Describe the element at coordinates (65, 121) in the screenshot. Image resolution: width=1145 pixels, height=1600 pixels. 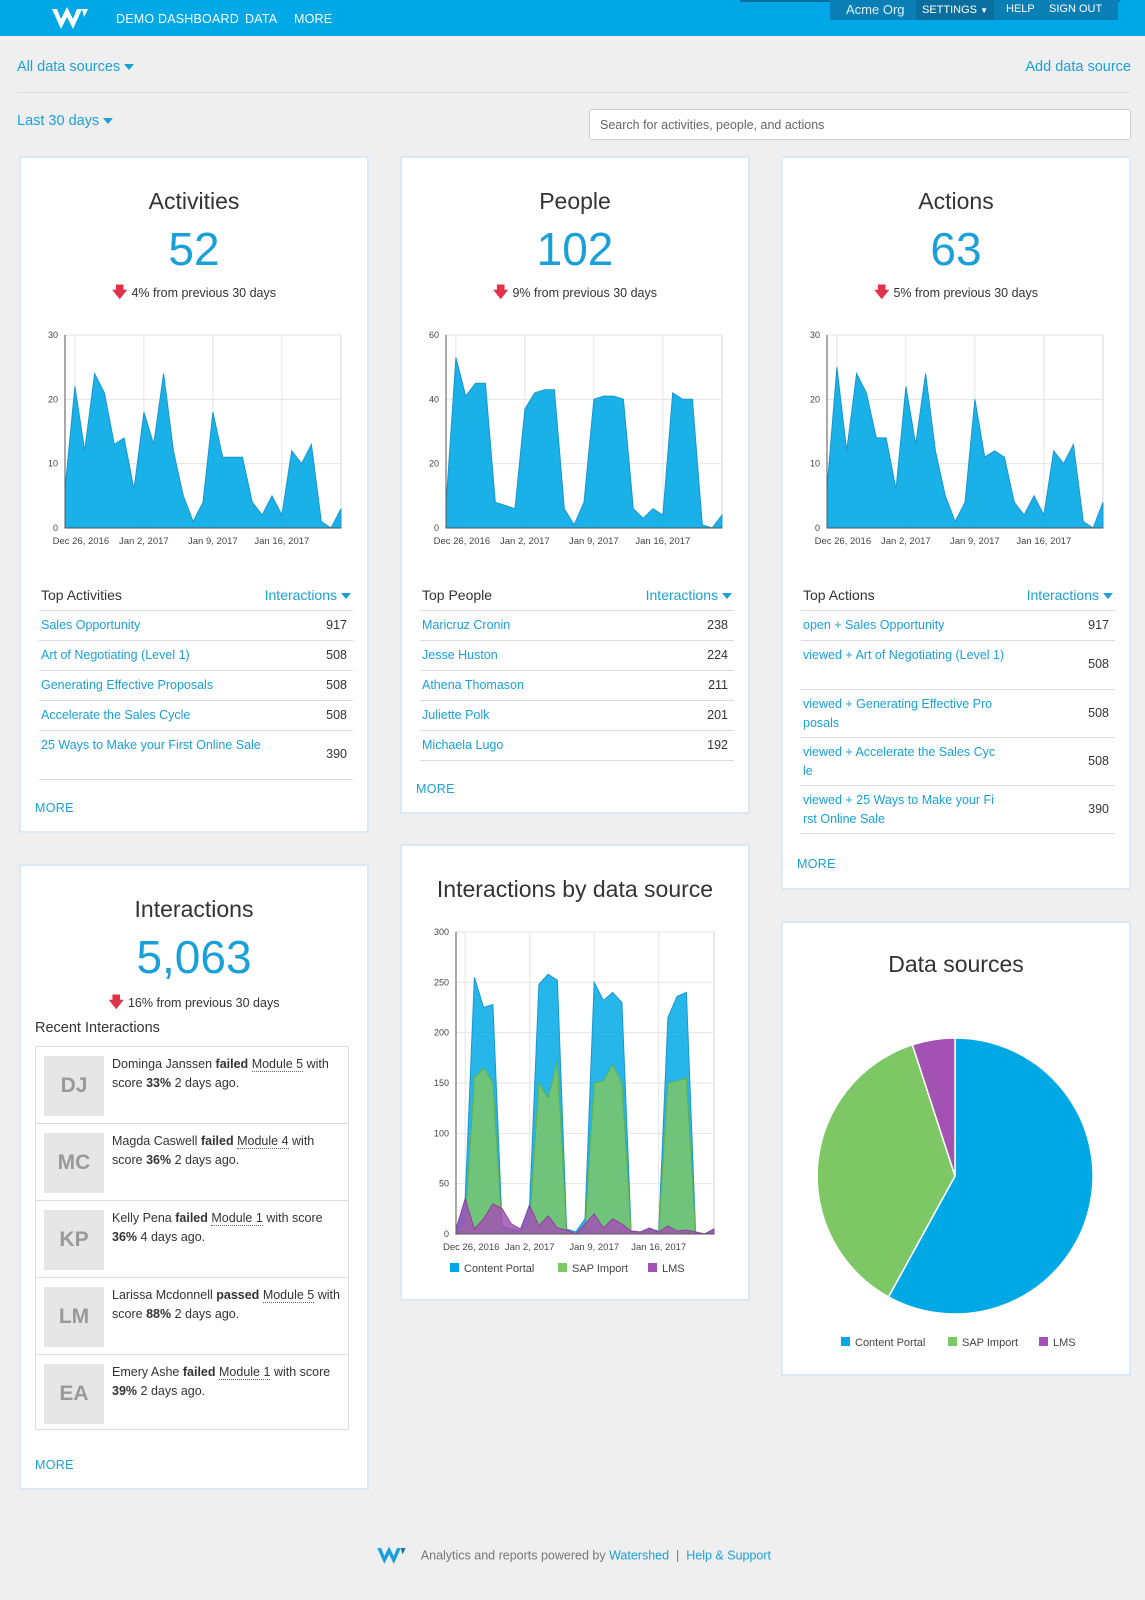
I see `date-range-dropdown: Last 30 days` at that location.